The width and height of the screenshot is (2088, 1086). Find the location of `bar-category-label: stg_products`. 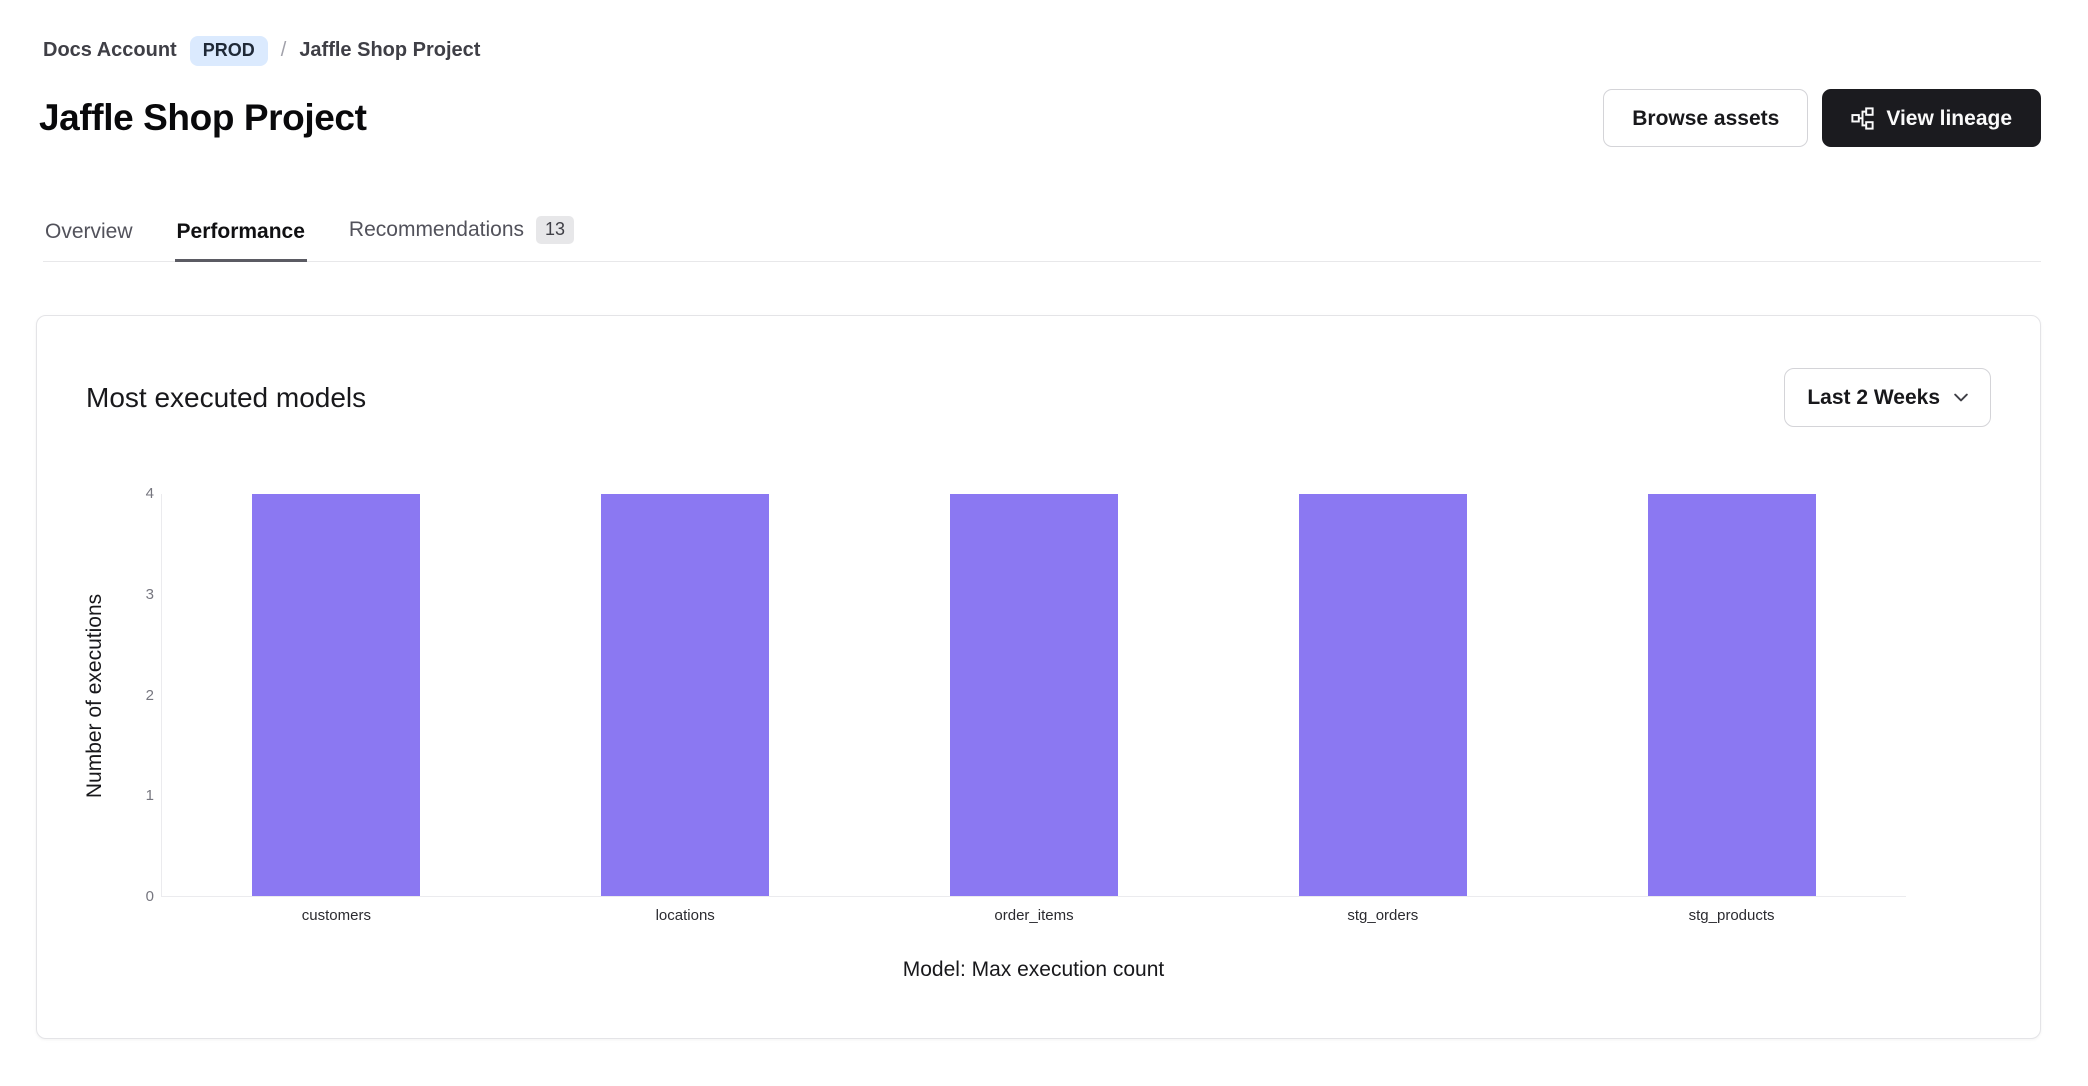

bar-category-label: stg_products is located at coordinates (1731, 915).